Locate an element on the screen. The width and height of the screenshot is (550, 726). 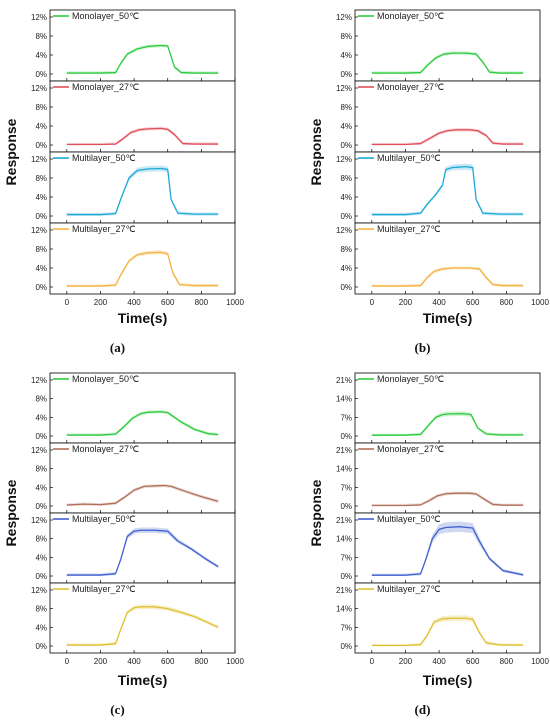
subplot: 0% 4% 8% 12% Monolayer_27℃ is located at coordinates (133, 116).